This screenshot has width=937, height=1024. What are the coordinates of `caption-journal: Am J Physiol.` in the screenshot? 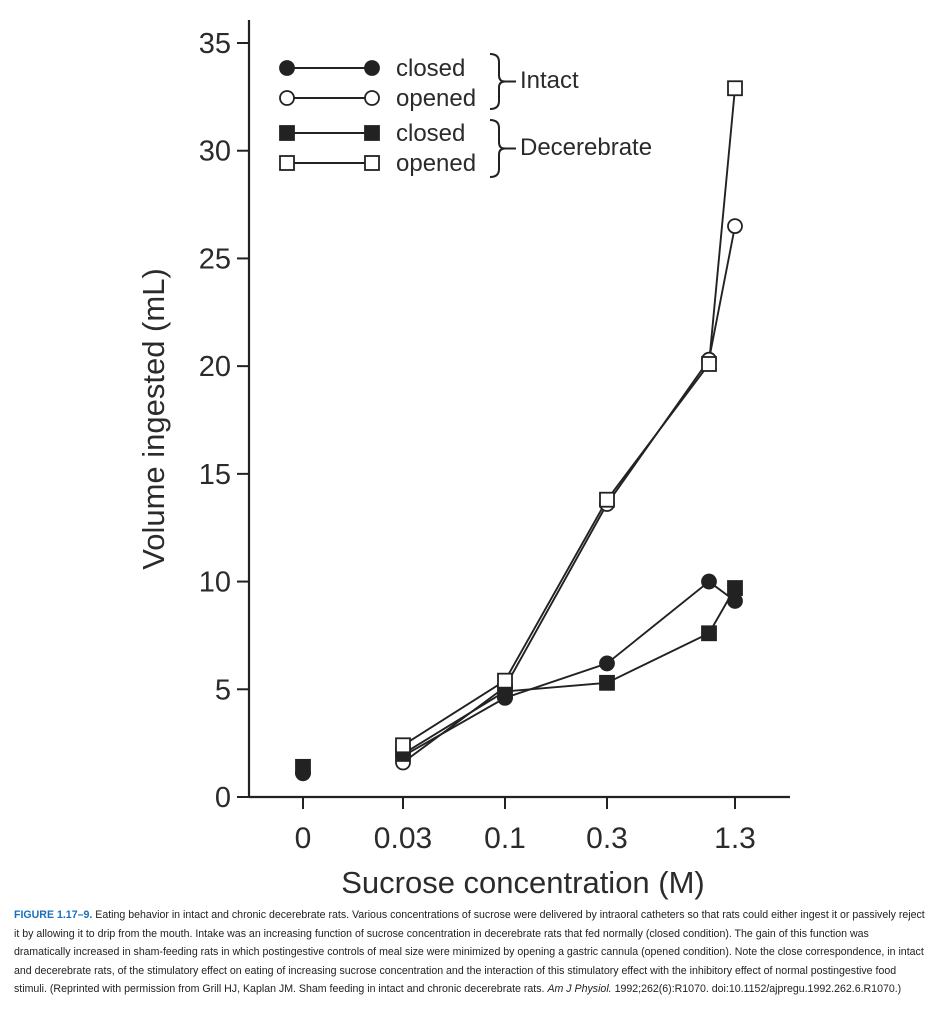 It's located at (579, 989).